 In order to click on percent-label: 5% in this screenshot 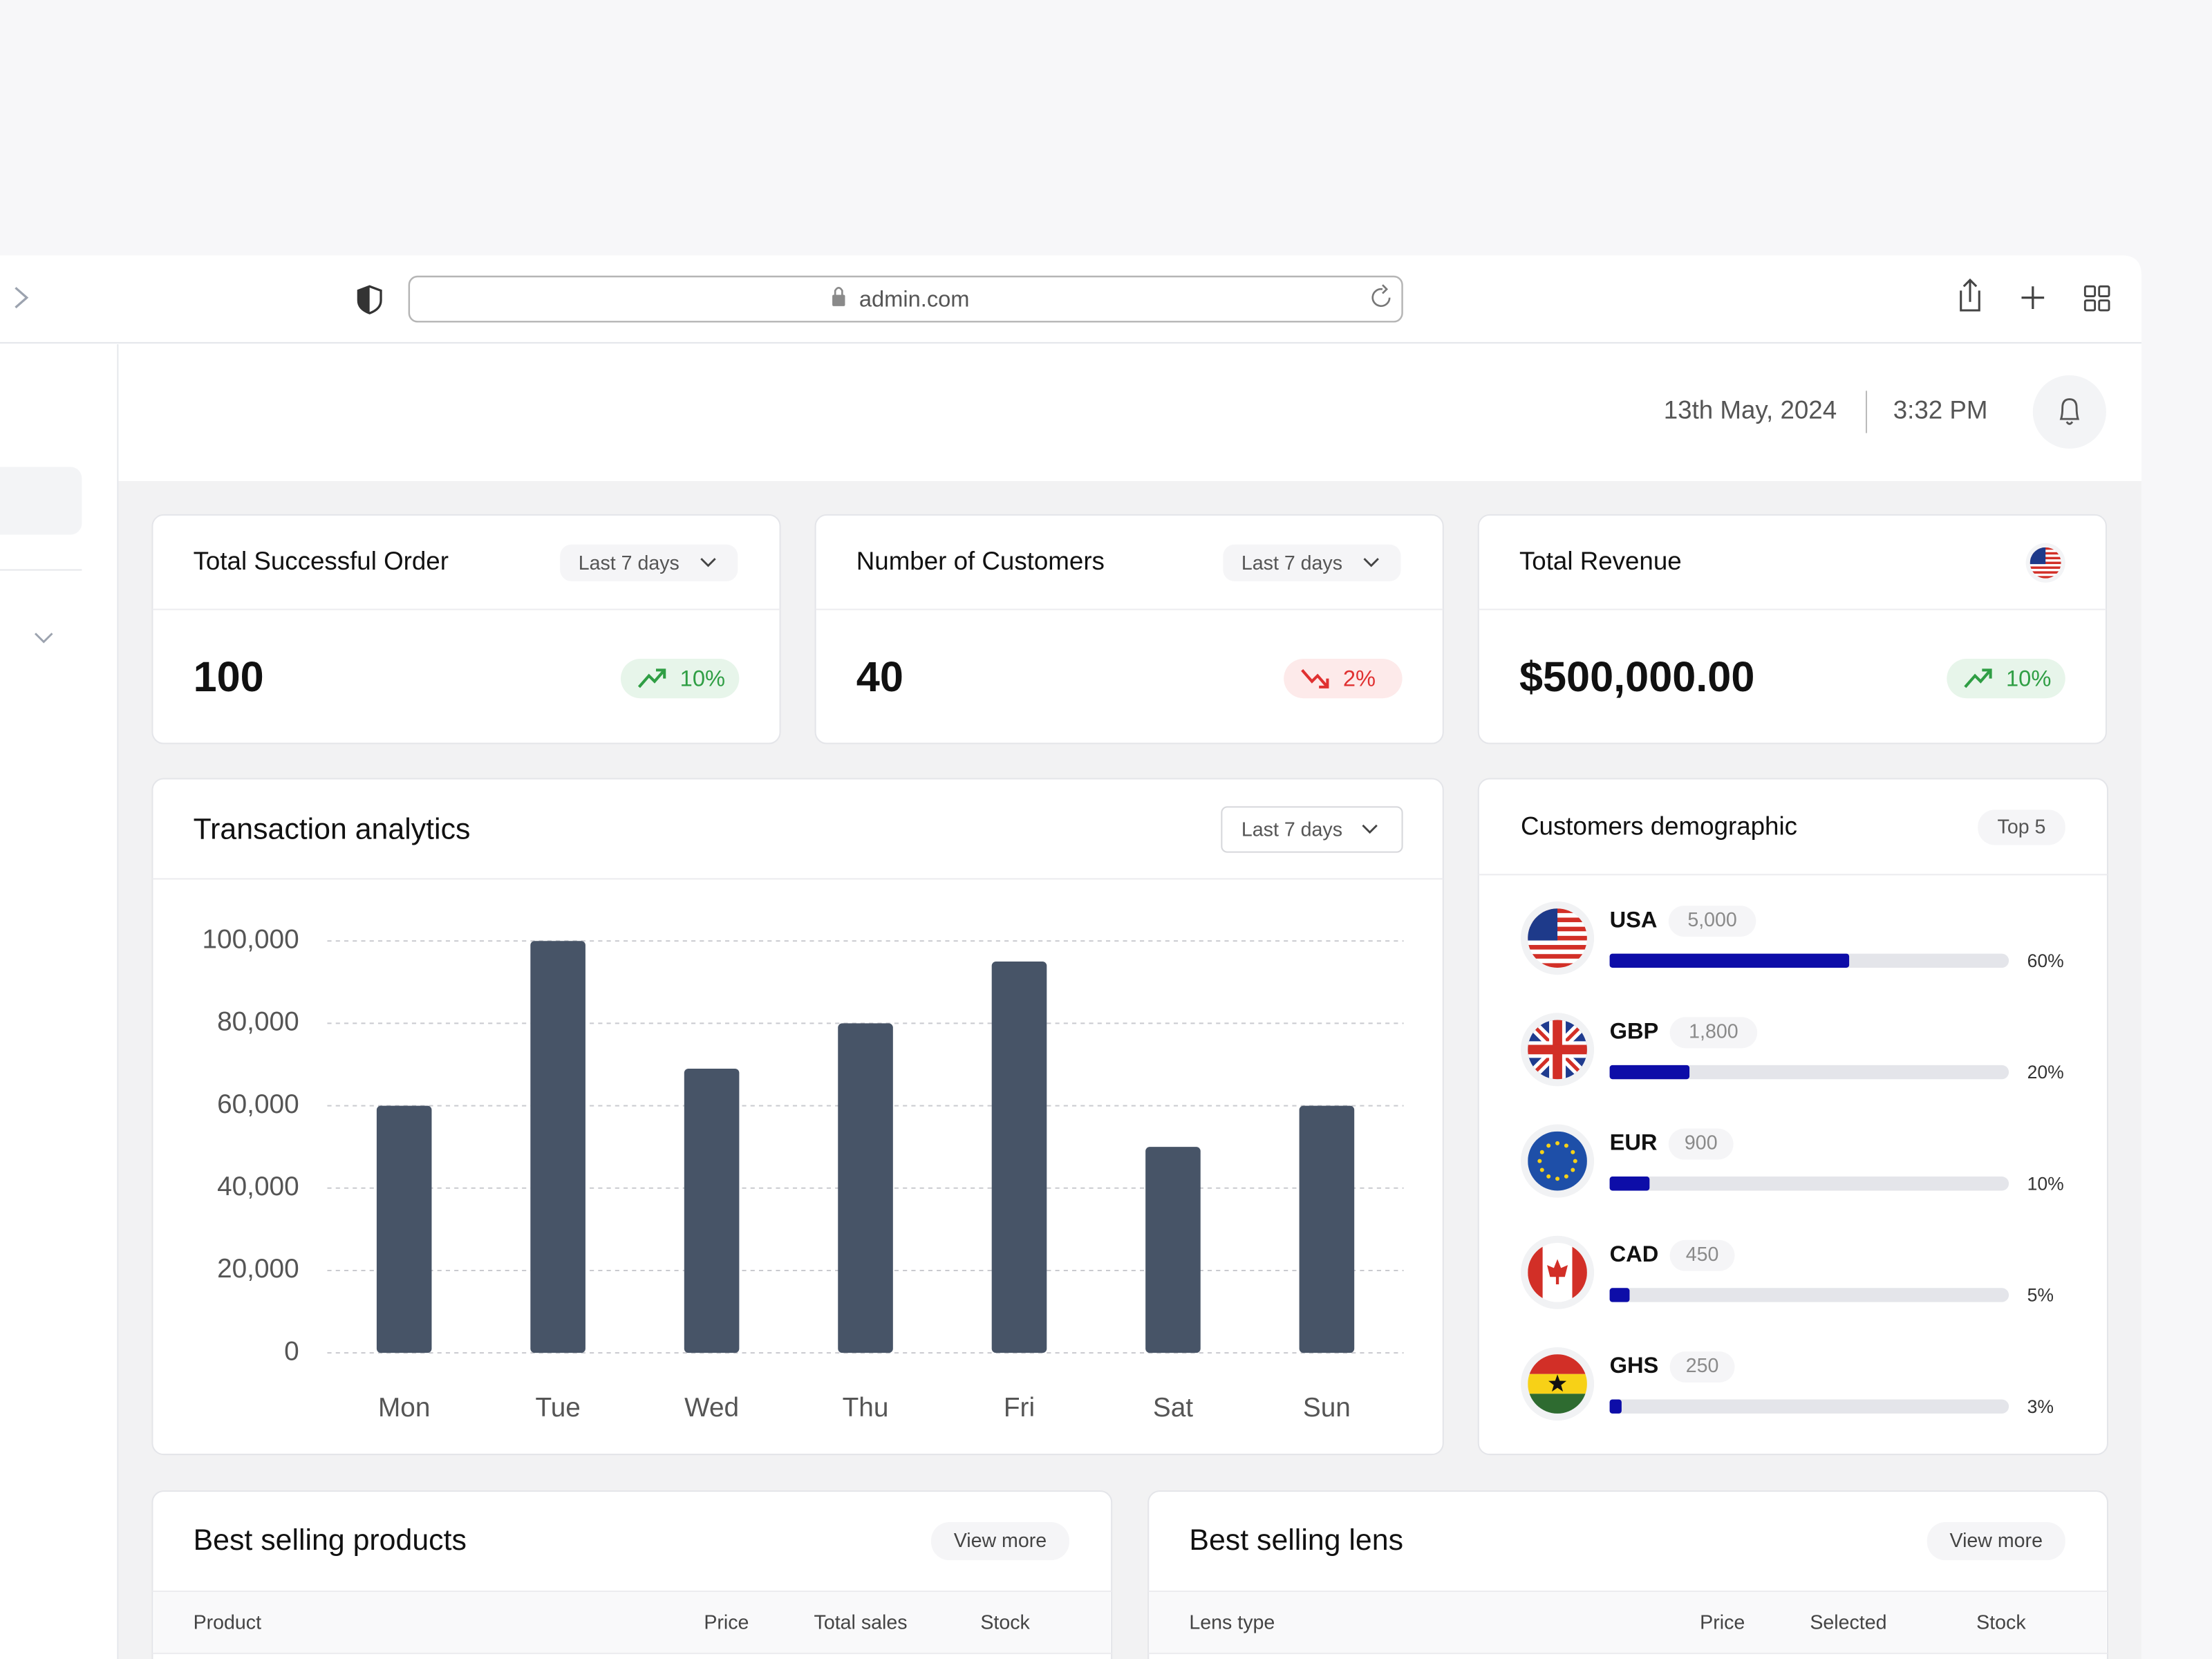, I will do `click(2041, 1295)`.